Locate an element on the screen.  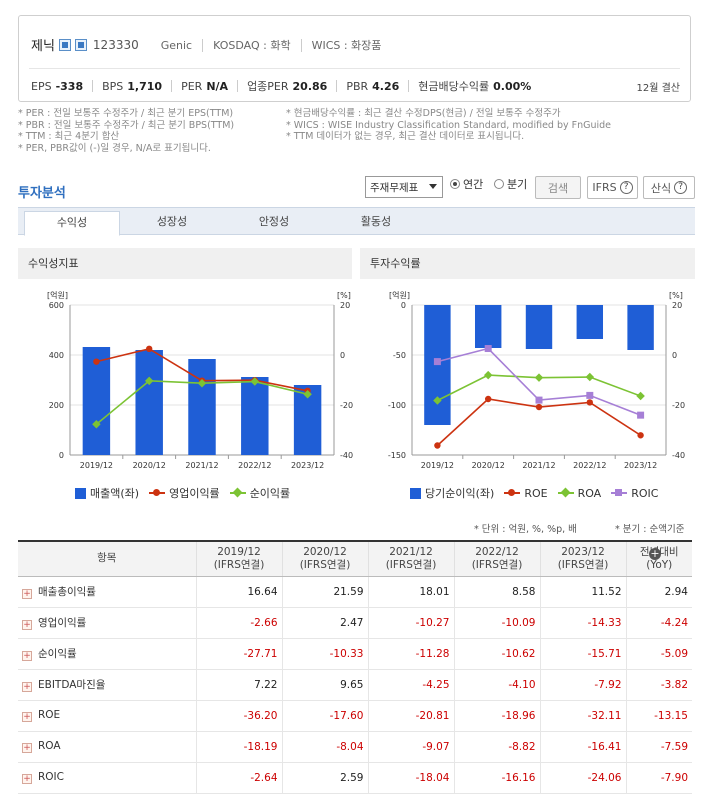
table-cell: -16.41 is located at coordinates (582, 747).